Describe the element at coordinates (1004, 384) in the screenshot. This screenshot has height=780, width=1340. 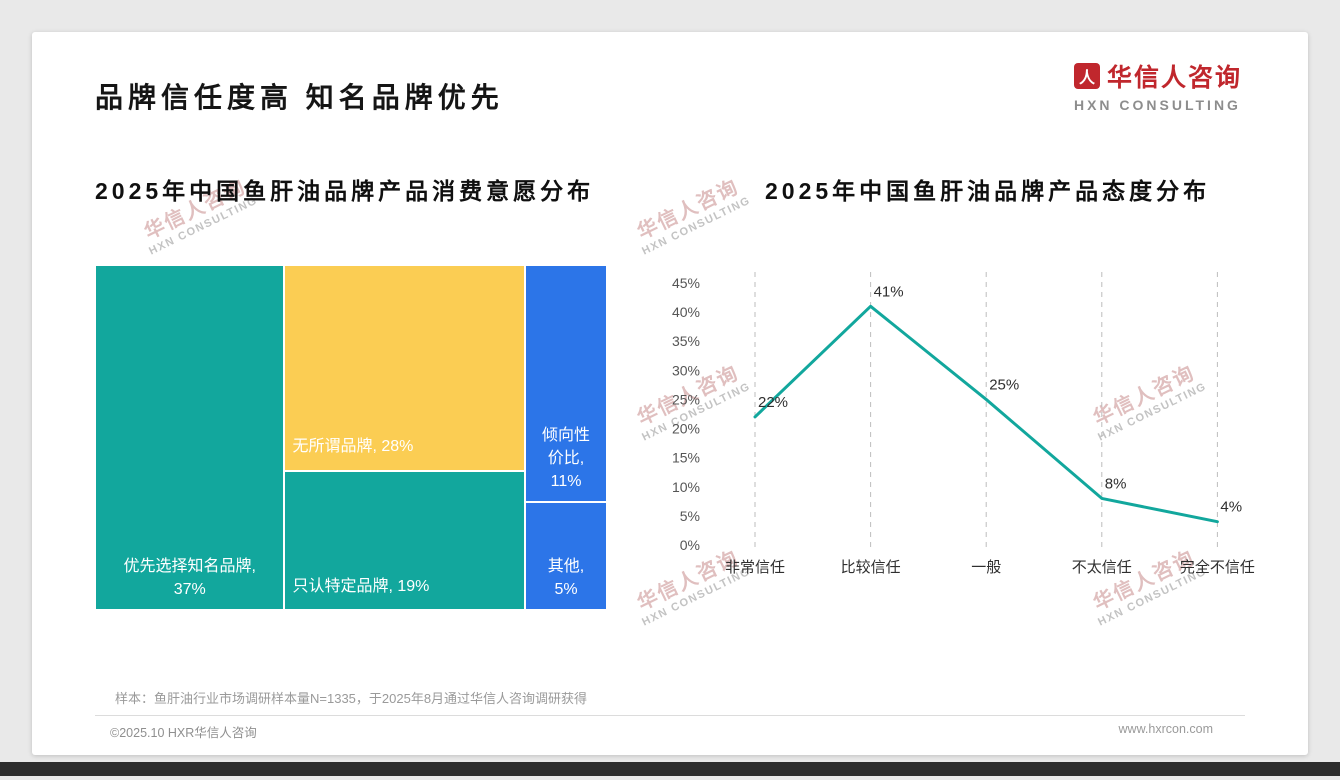
I see `point-label: 25%` at that location.